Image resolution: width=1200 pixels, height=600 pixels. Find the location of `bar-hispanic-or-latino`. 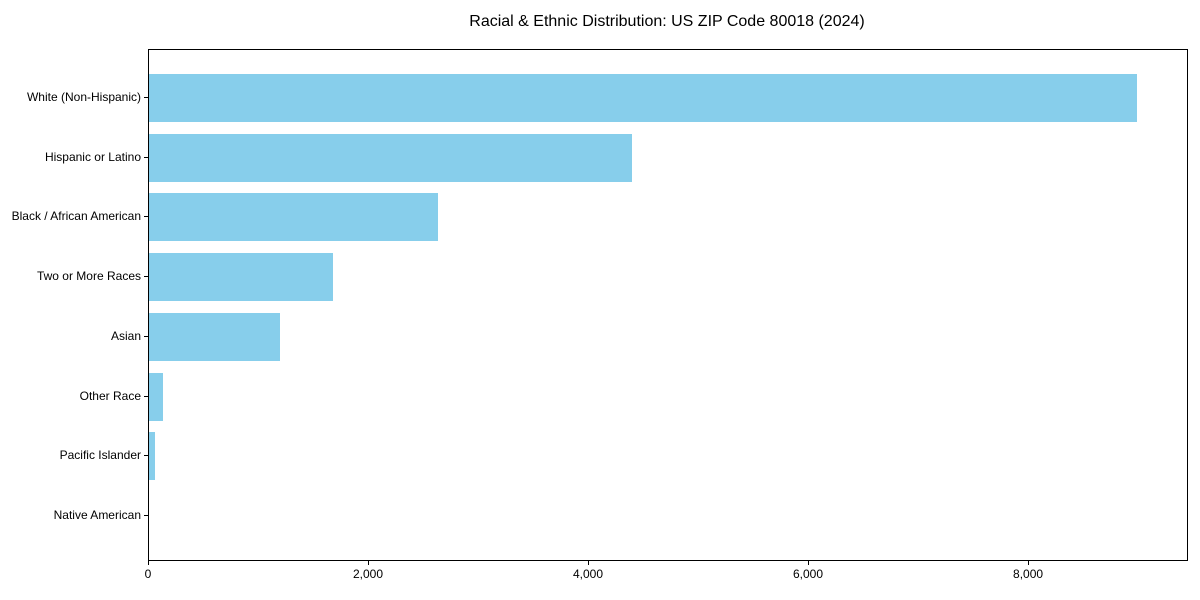

bar-hispanic-or-latino is located at coordinates (390, 157).